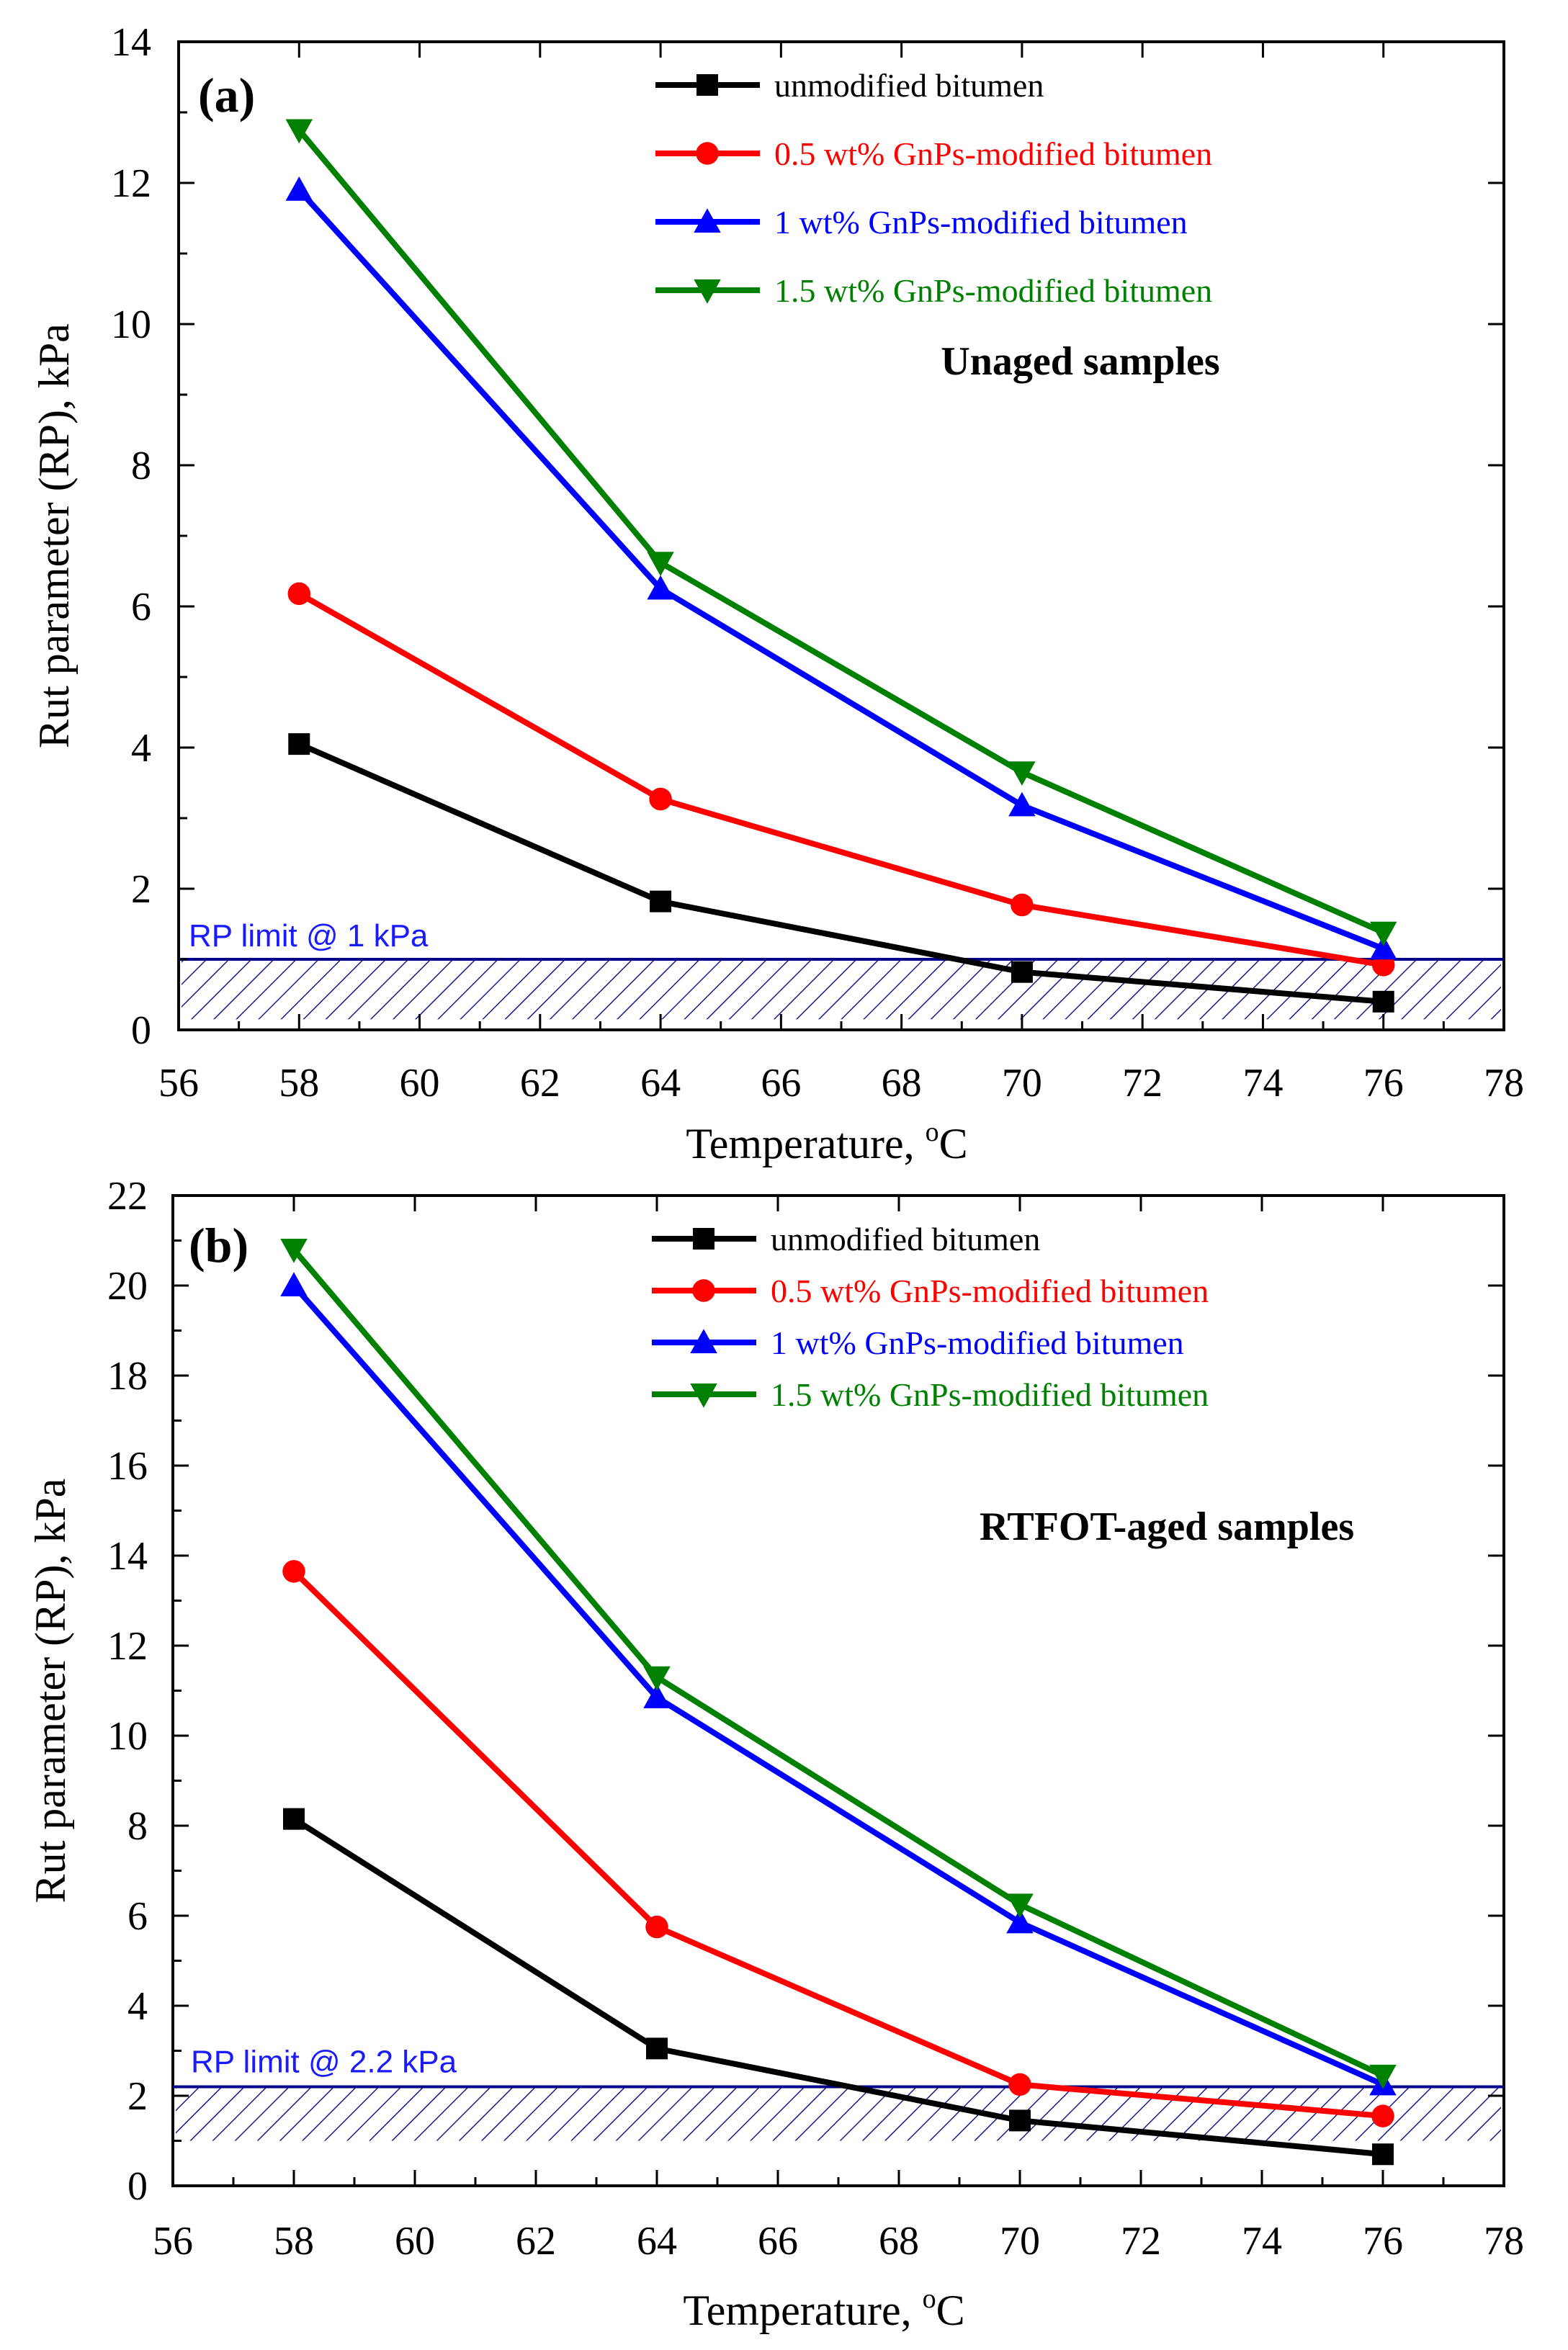  Describe the element at coordinates (993, 153) in the screenshot. I see `legend-label: 0.5 wt% GnPs-modified bitumen` at that location.